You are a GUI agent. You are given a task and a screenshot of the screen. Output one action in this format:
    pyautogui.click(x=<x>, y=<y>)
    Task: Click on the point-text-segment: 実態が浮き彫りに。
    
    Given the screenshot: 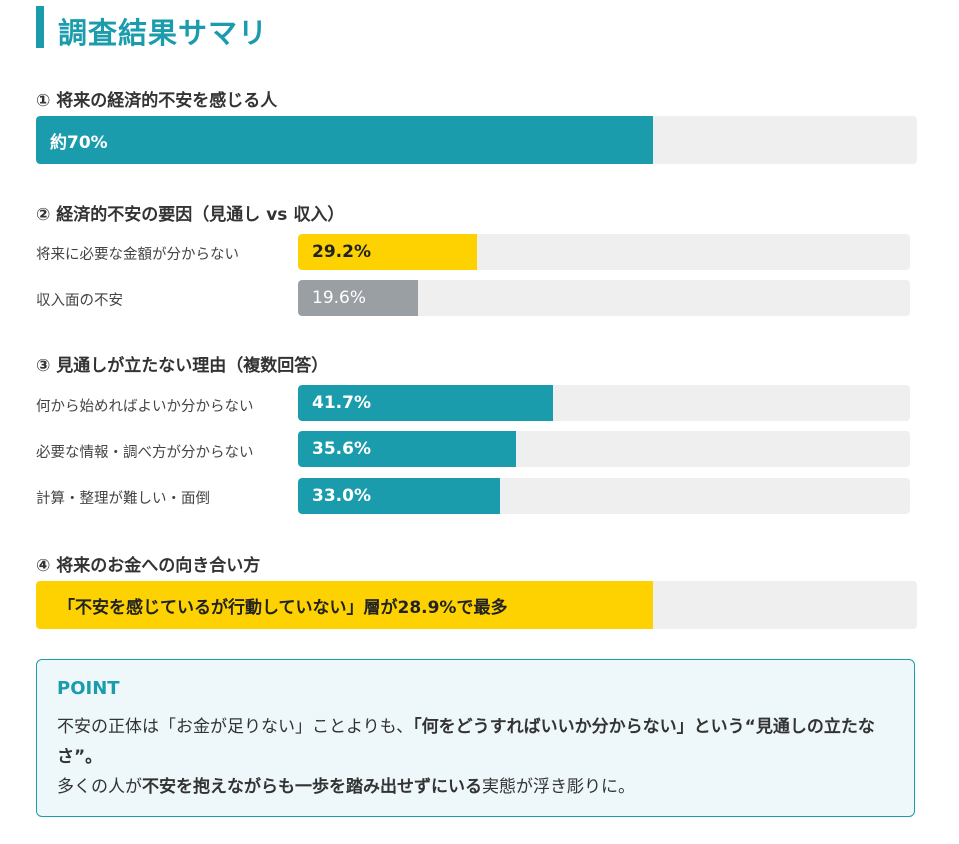 What is the action you would take?
    pyautogui.click(x=558, y=787)
    